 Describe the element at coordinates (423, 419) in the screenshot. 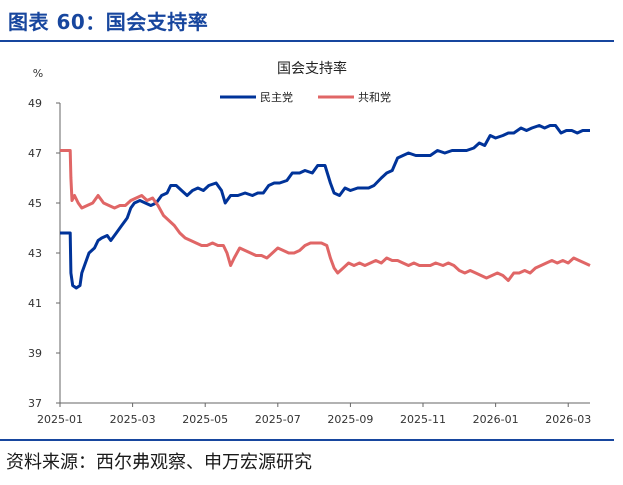

I see `x-tick-label: 2025-11` at that location.